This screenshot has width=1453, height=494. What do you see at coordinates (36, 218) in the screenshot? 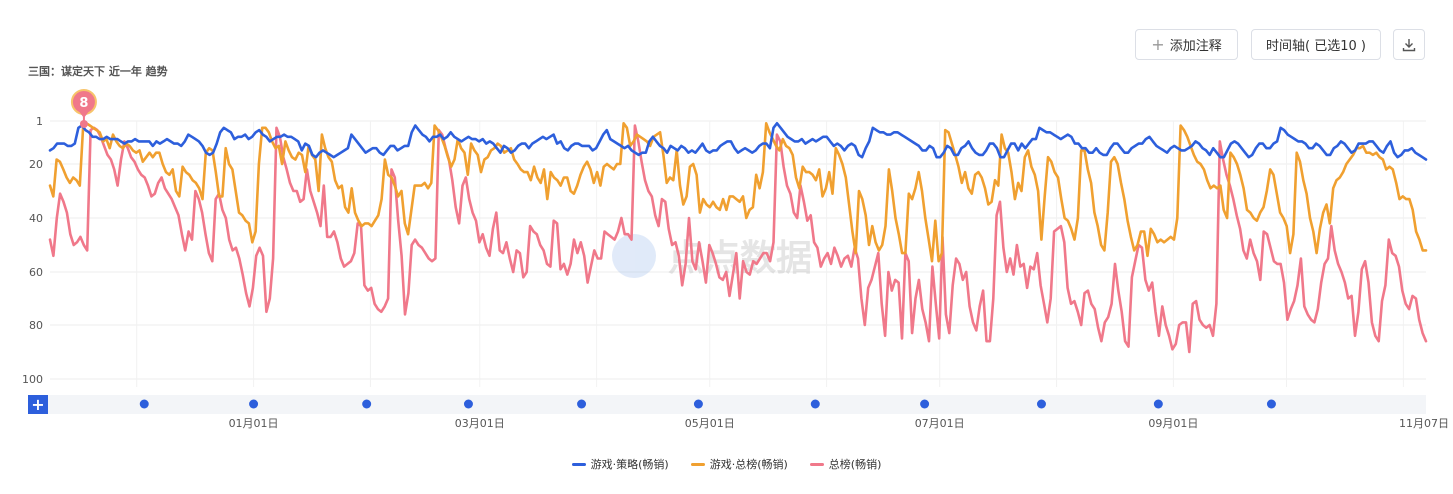
I see `y-tick-label: 40` at bounding box center [36, 218].